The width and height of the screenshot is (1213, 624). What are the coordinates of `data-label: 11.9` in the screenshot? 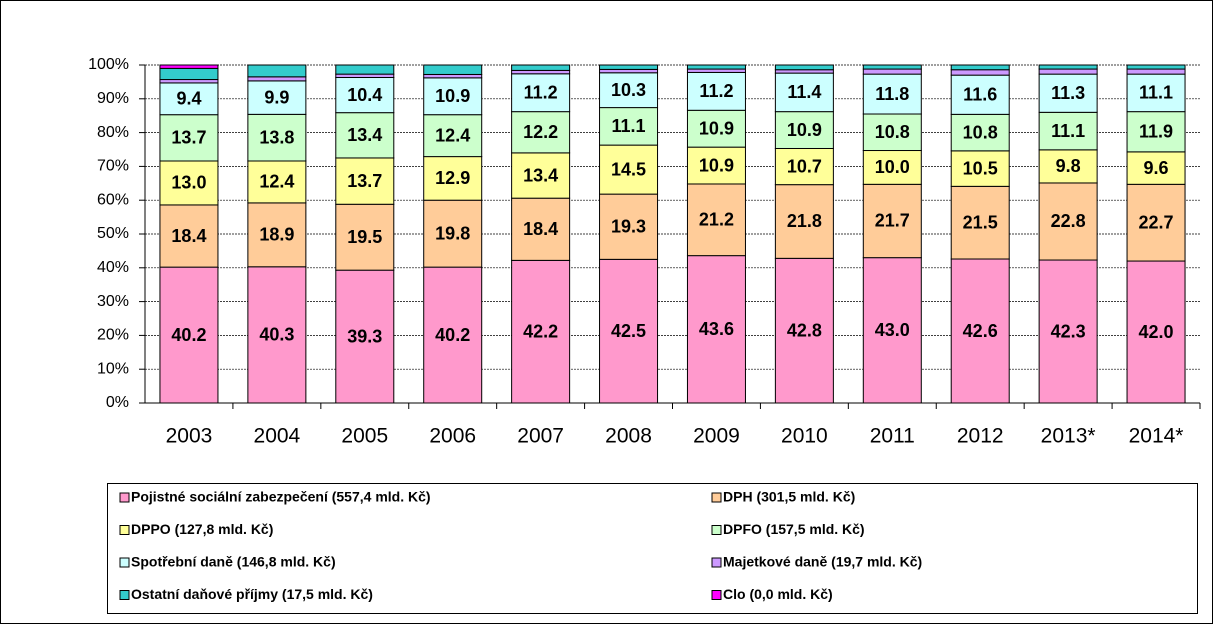 It's located at (1156, 132).